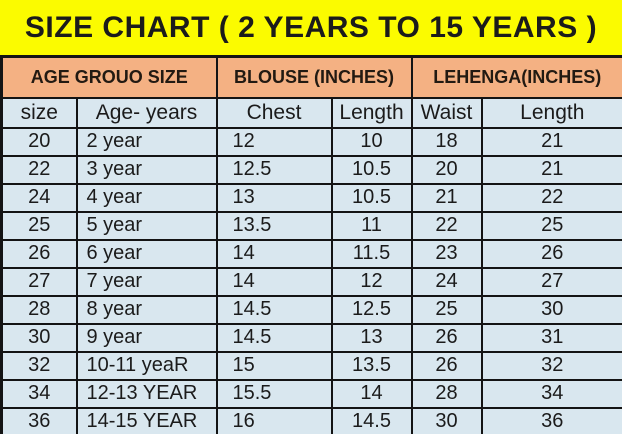 This screenshot has height=434, width=622. I want to click on cell-waist: 28, so click(446, 393).